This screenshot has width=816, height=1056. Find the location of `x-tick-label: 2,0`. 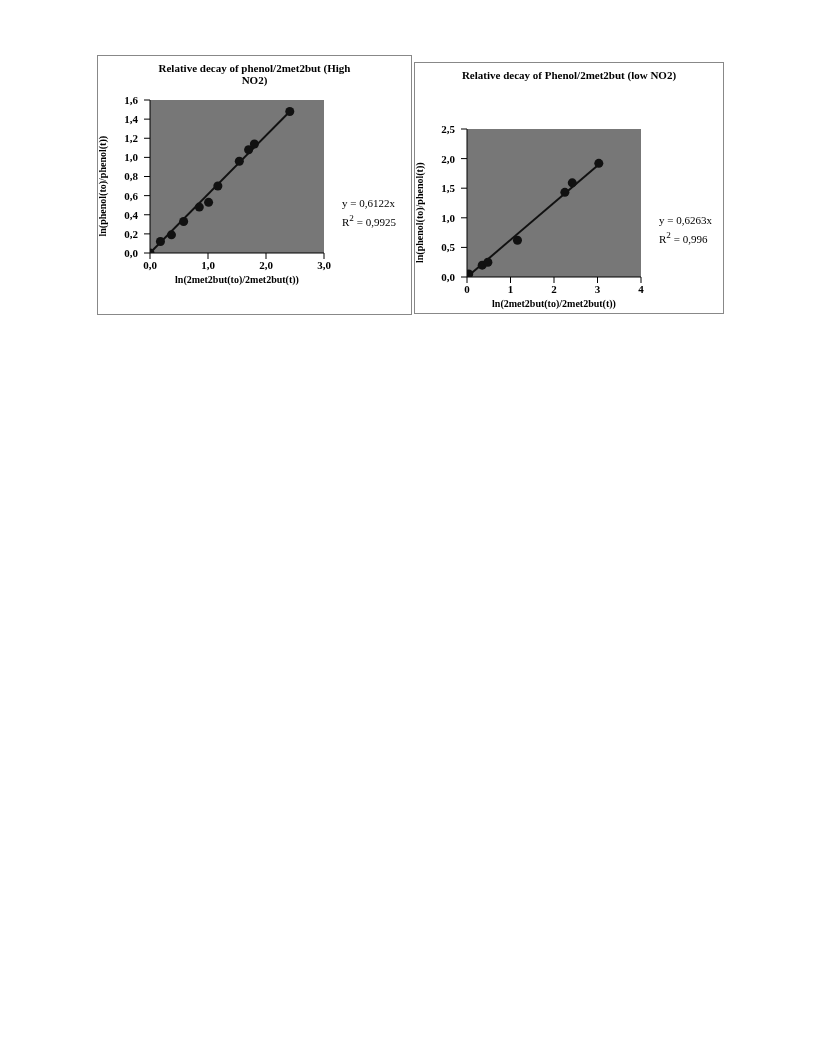

x-tick-label: 2,0 is located at coordinates (266, 264).